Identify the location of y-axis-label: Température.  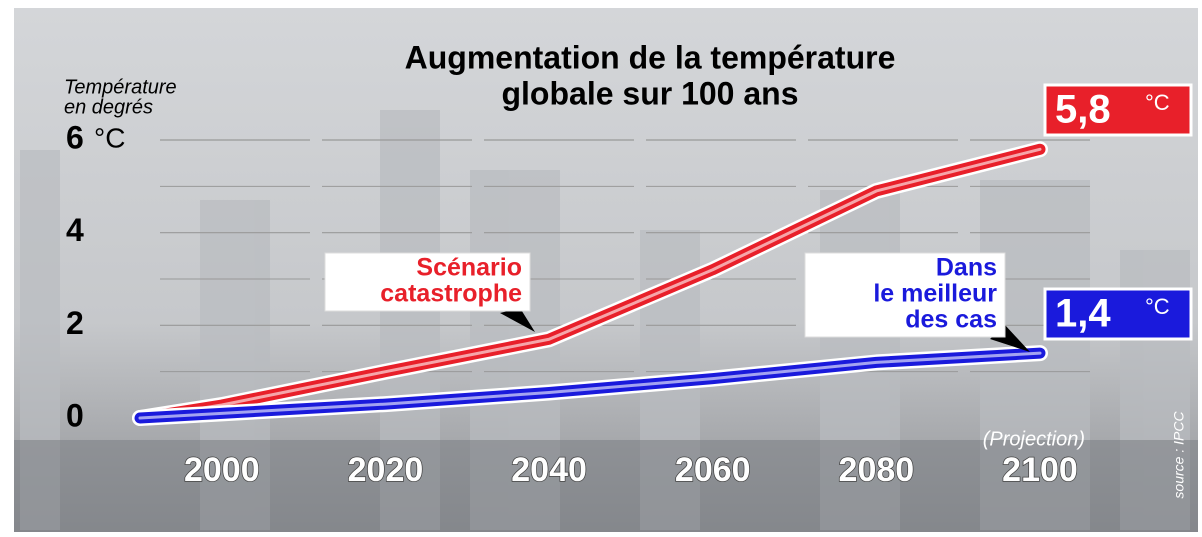
(120, 87).